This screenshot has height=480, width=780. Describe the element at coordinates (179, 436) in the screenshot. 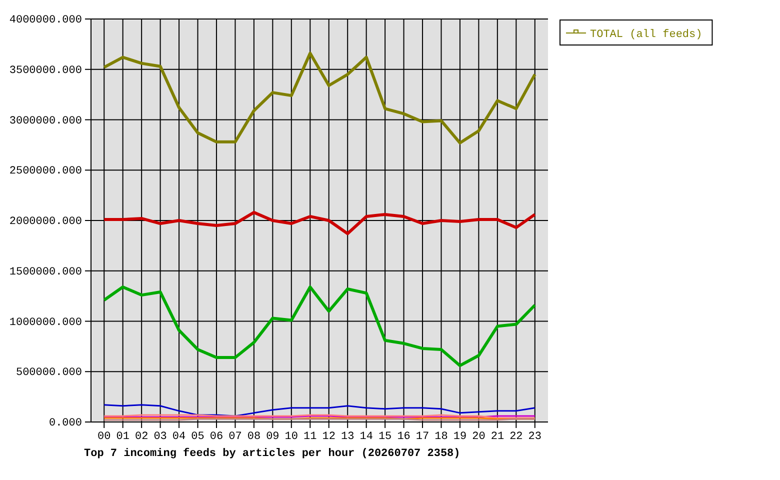

I see `x-tick-label: 04` at that location.